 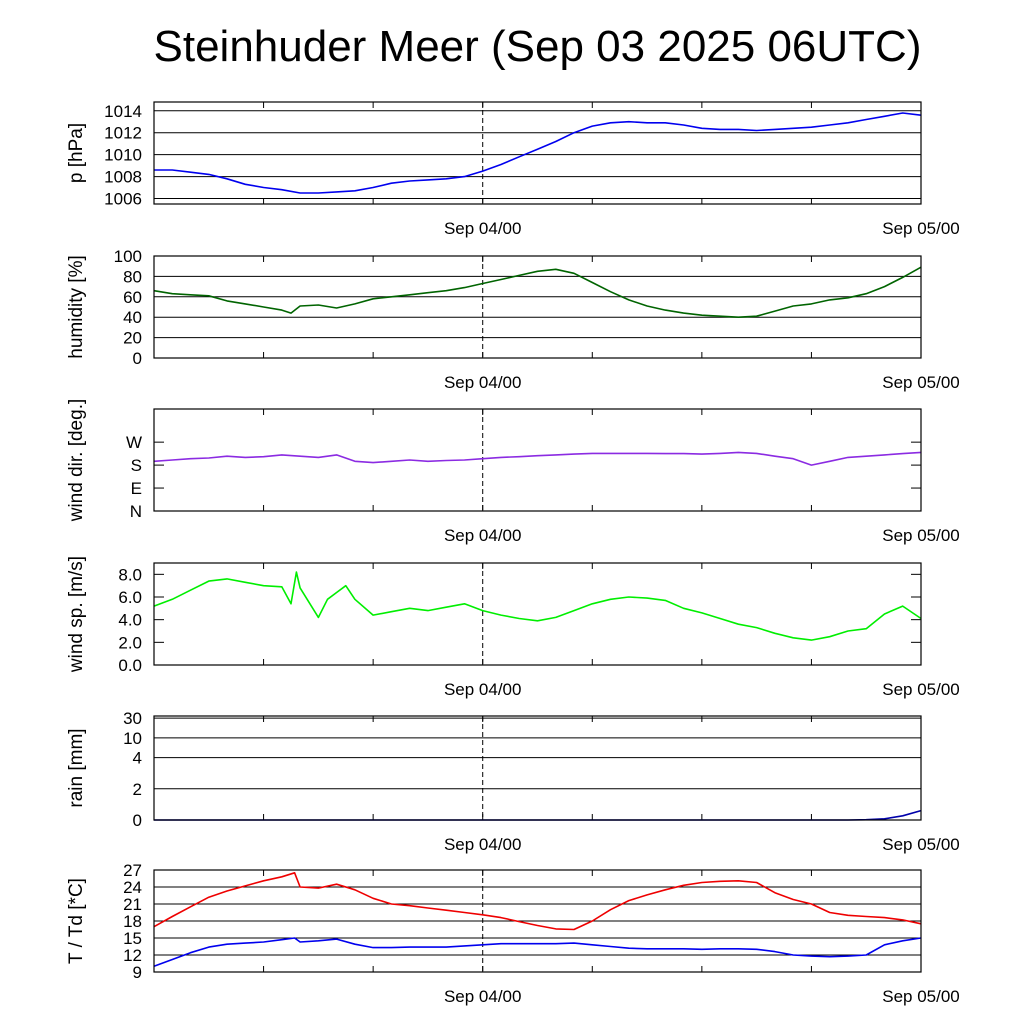 I want to click on y-axis-label: wind dir. [deg.], so click(x=76, y=461).